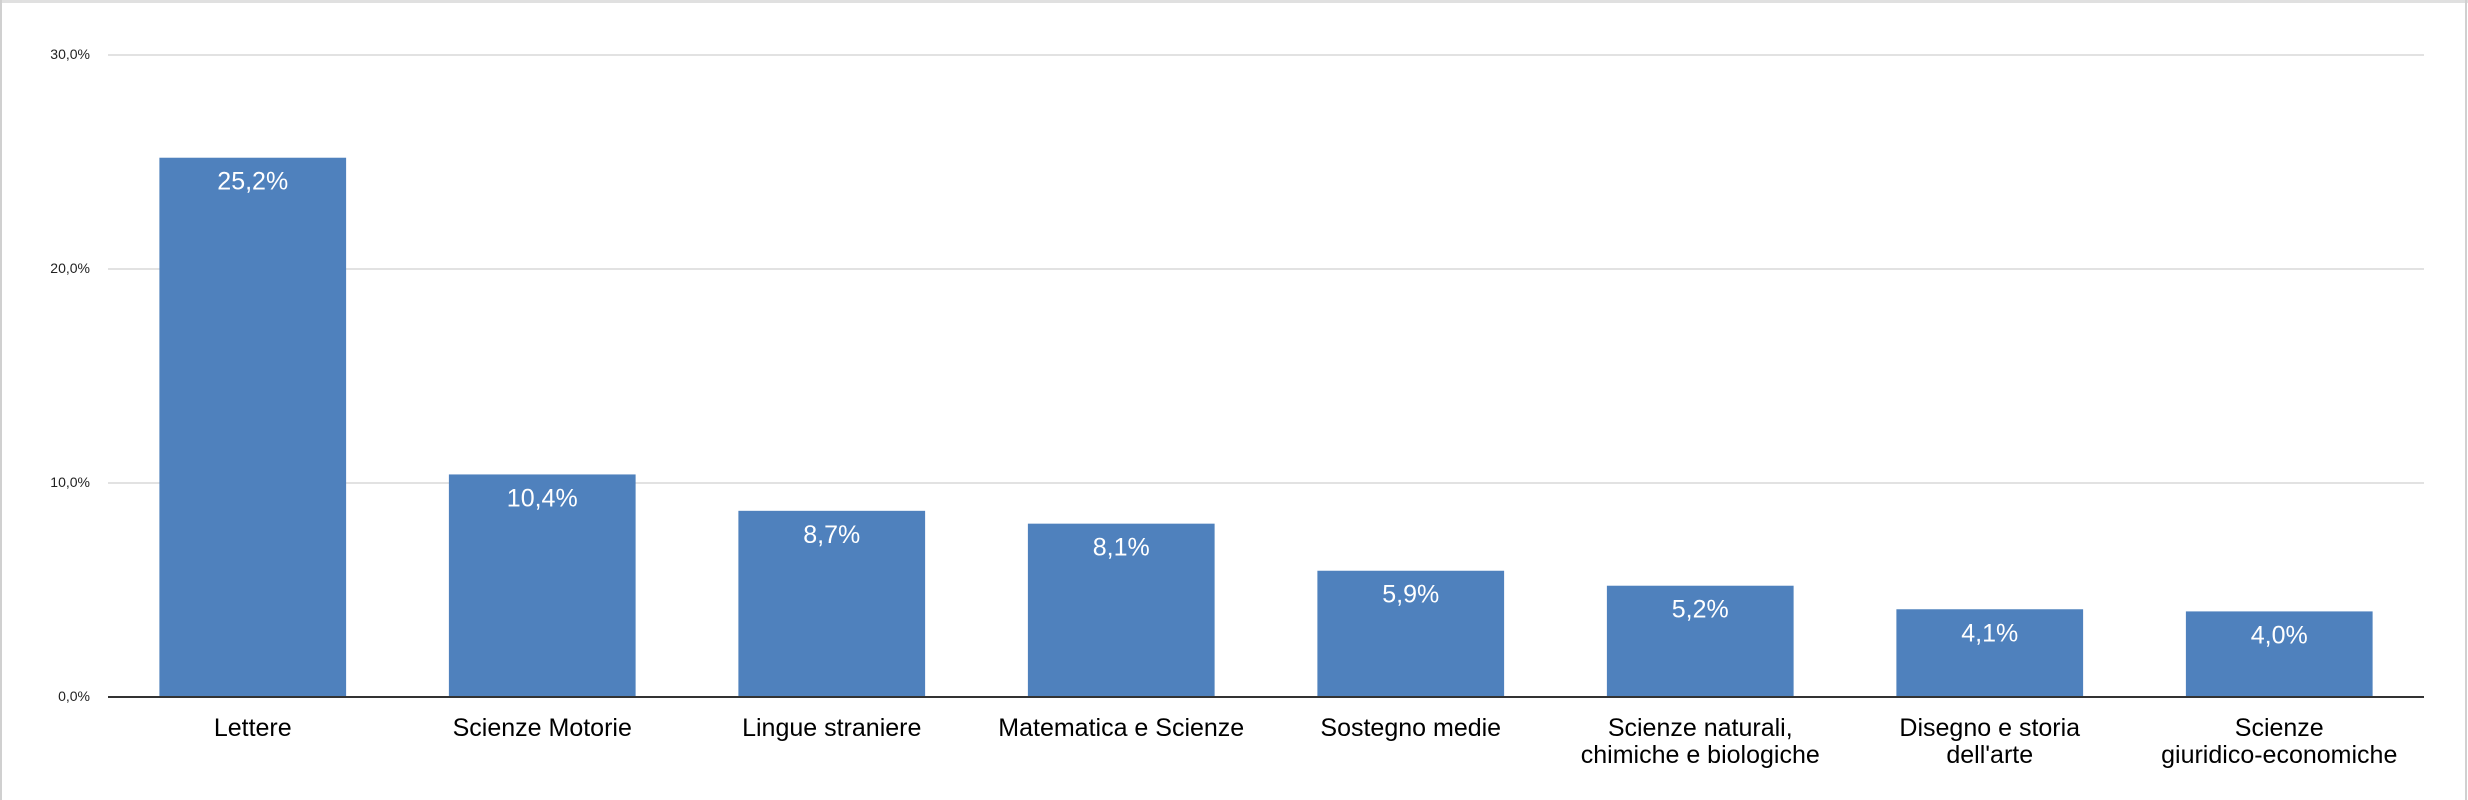 This screenshot has height=800, width=2468. I want to click on y-axis-tick-labels: 0,0% 10,0% 20,0% 30,0%, so click(70, 375).